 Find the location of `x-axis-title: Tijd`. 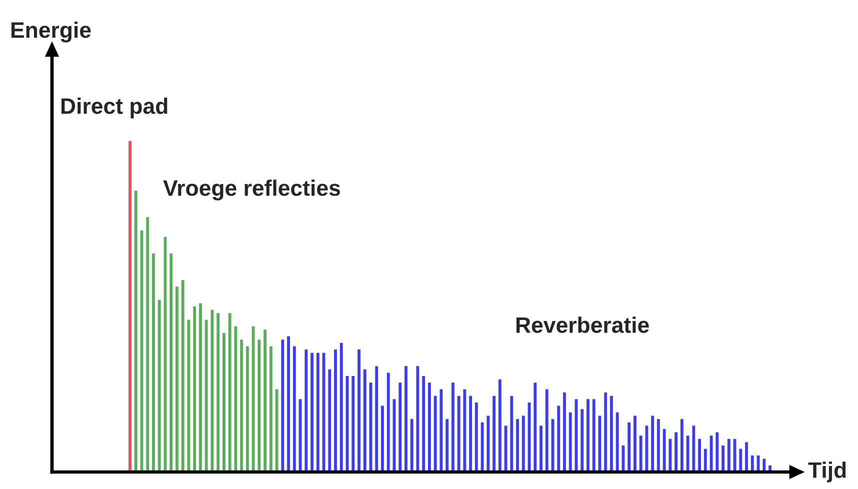

x-axis-title: Tijd is located at coordinates (827, 472).